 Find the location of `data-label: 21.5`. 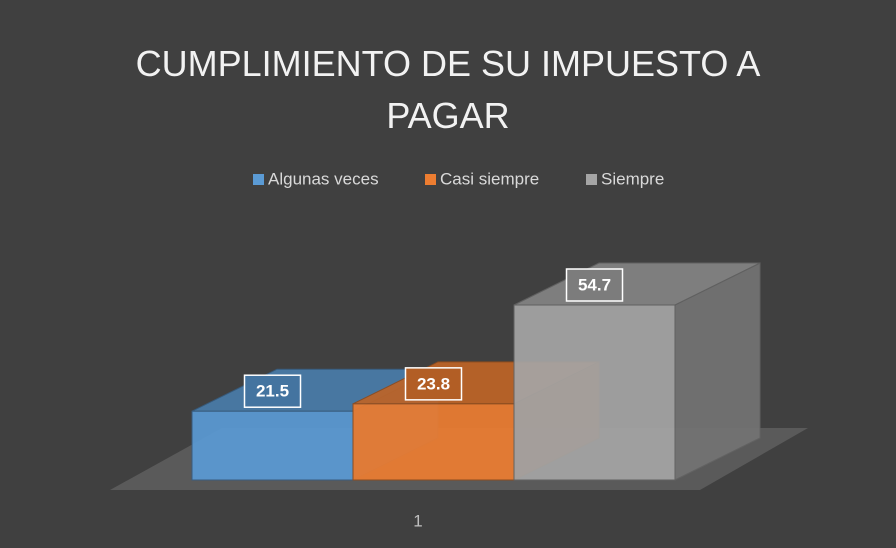

data-label: 21.5 is located at coordinates (272, 391).